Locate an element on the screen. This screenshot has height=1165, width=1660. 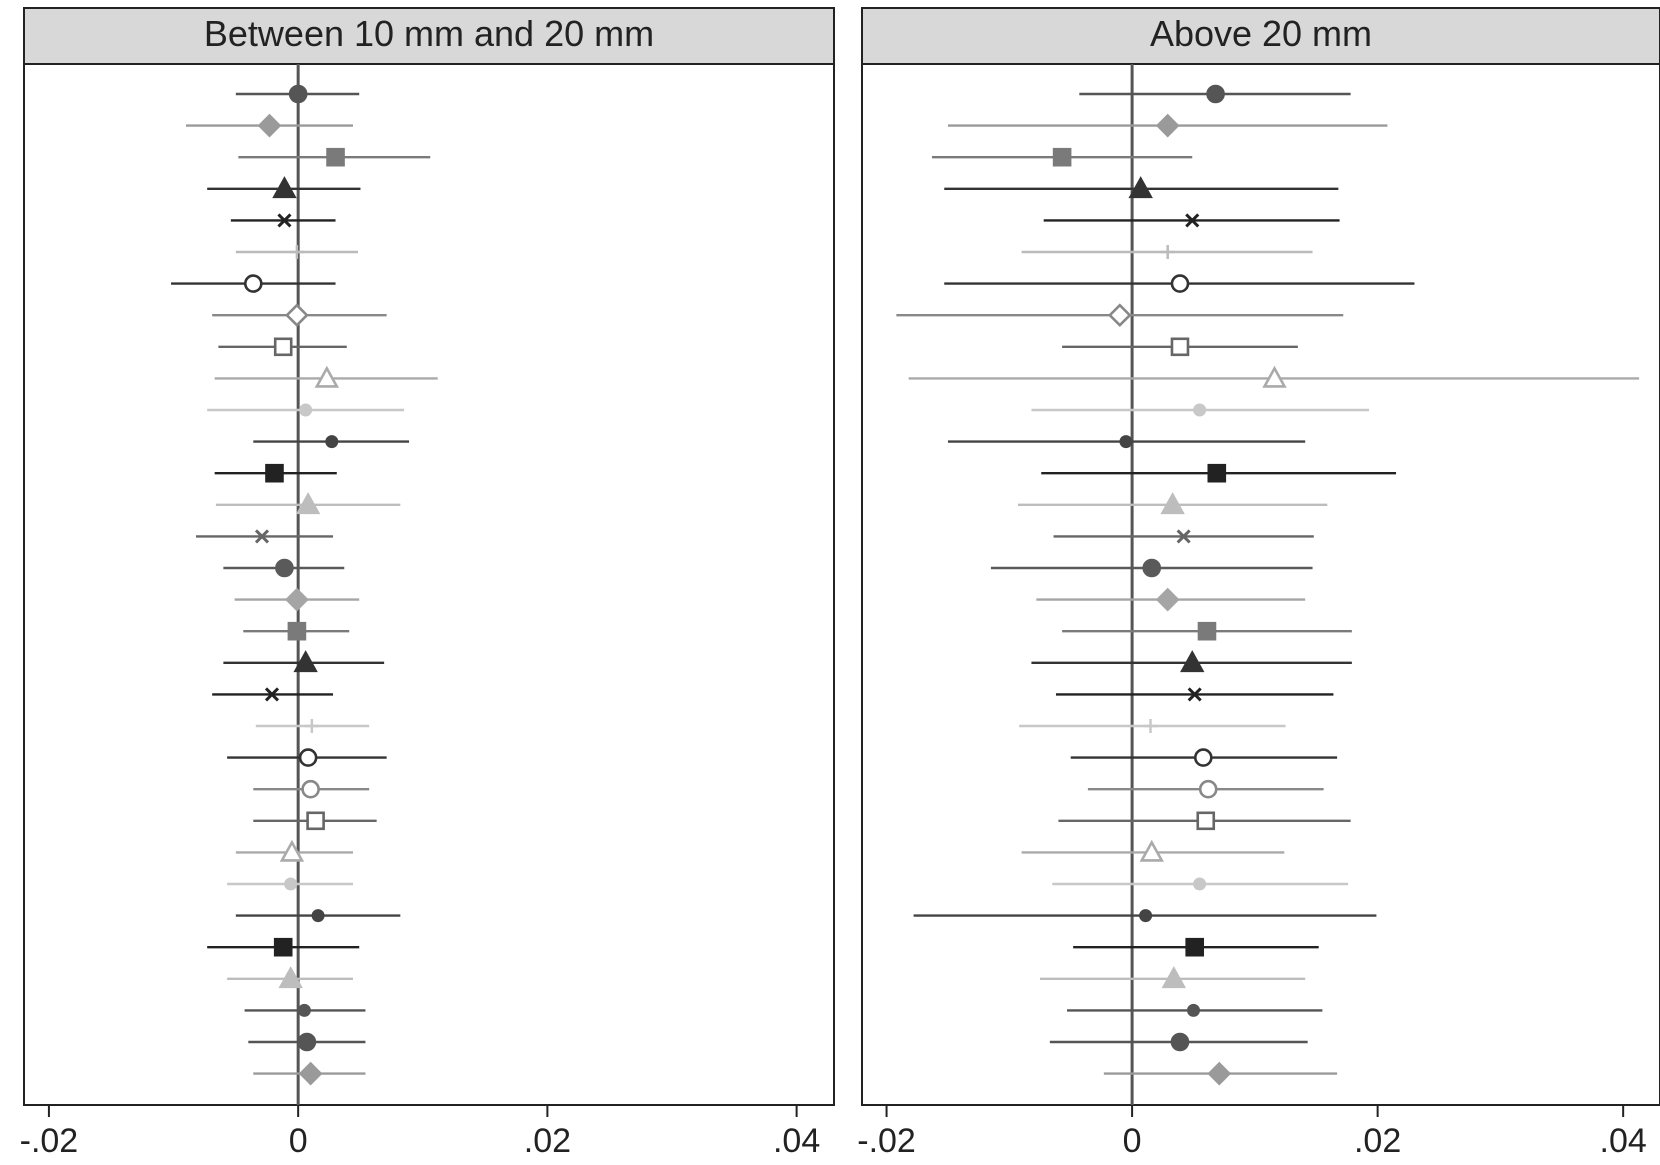
panel-title: Above 20 mm is located at coordinates (1261, 33).